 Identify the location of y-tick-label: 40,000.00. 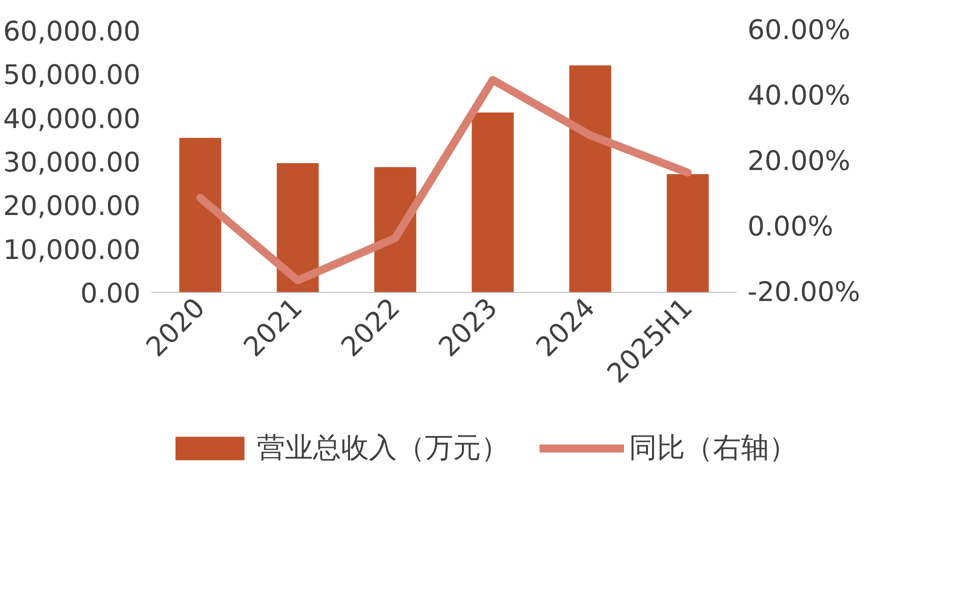
(72, 119).